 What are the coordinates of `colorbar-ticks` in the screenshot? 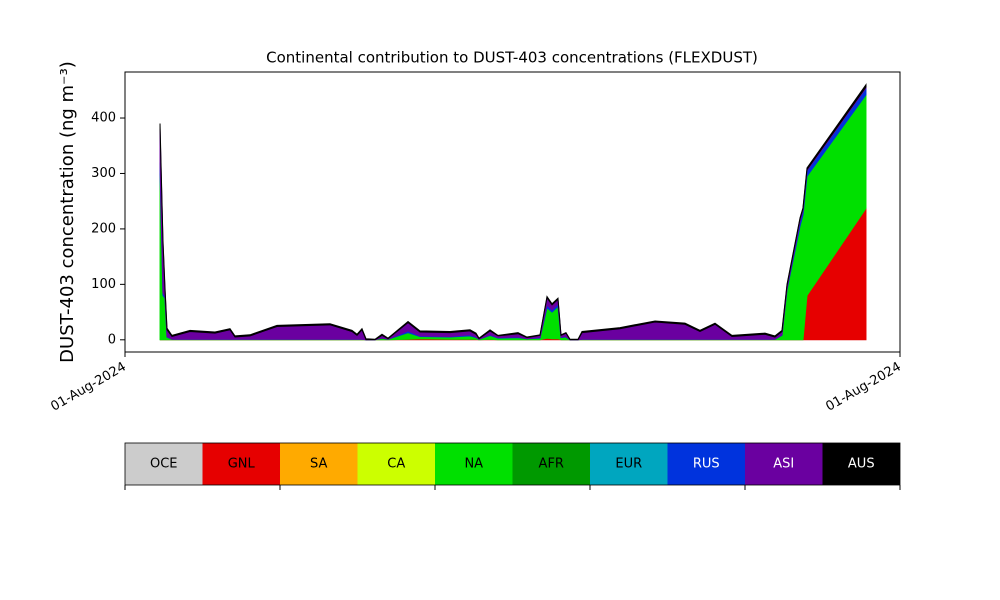 It's located at (512, 487).